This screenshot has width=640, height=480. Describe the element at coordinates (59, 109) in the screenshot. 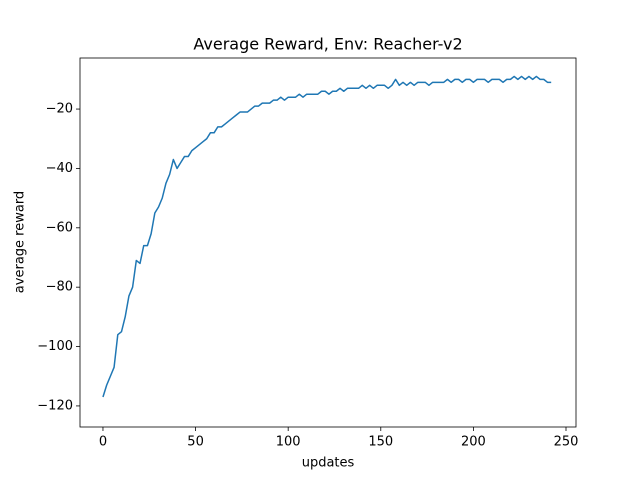

I see `y-tick-label: −20` at that location.